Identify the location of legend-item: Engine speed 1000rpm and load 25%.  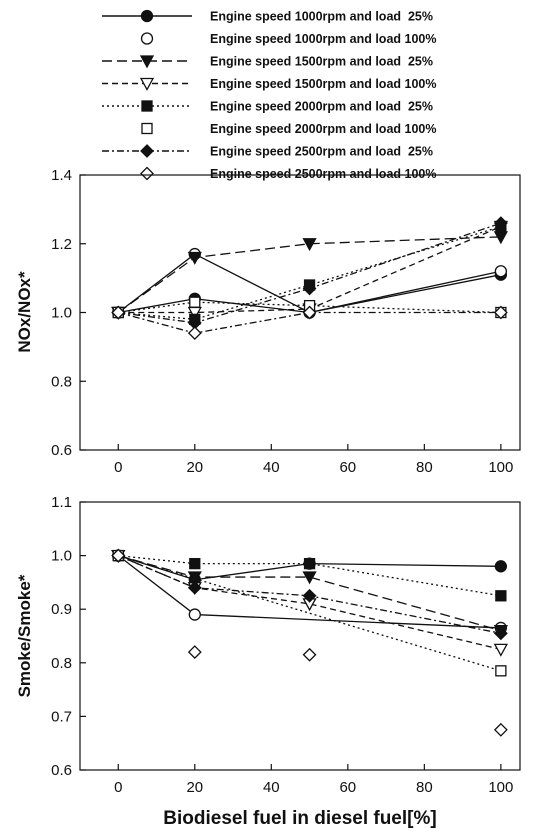
(267, 17).